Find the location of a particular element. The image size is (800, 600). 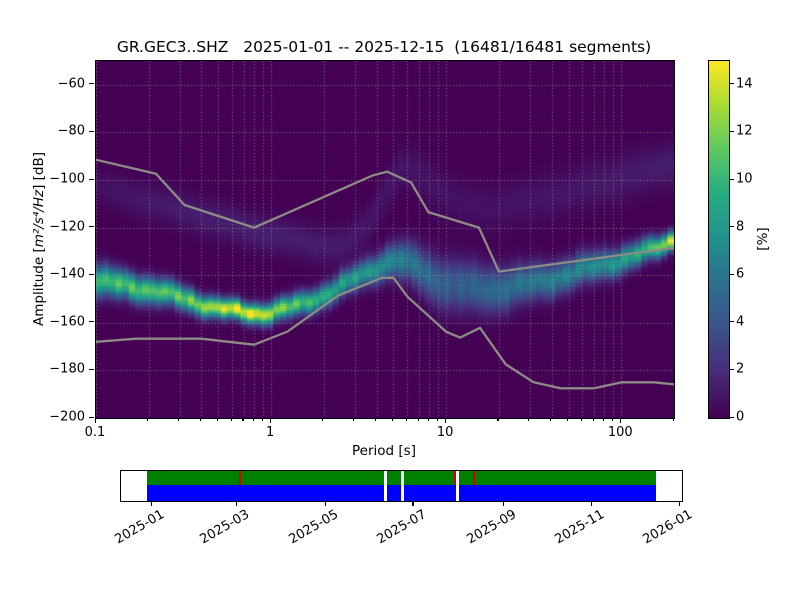

colorbar-tick-label: 8 is located at coordinates (740, 227).